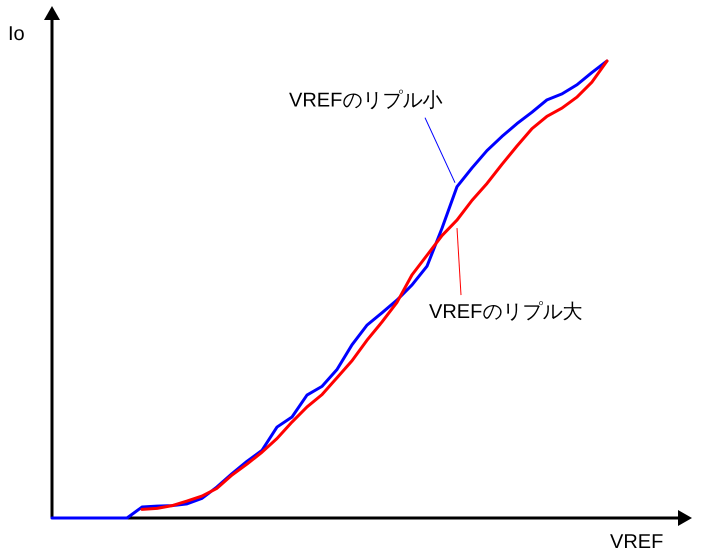 The image size is (704, 551). What do you see at coordinates (505, 312) in the screenshot?
I see `series-label: VREFのリプル大` at bounding box center [505, 312].